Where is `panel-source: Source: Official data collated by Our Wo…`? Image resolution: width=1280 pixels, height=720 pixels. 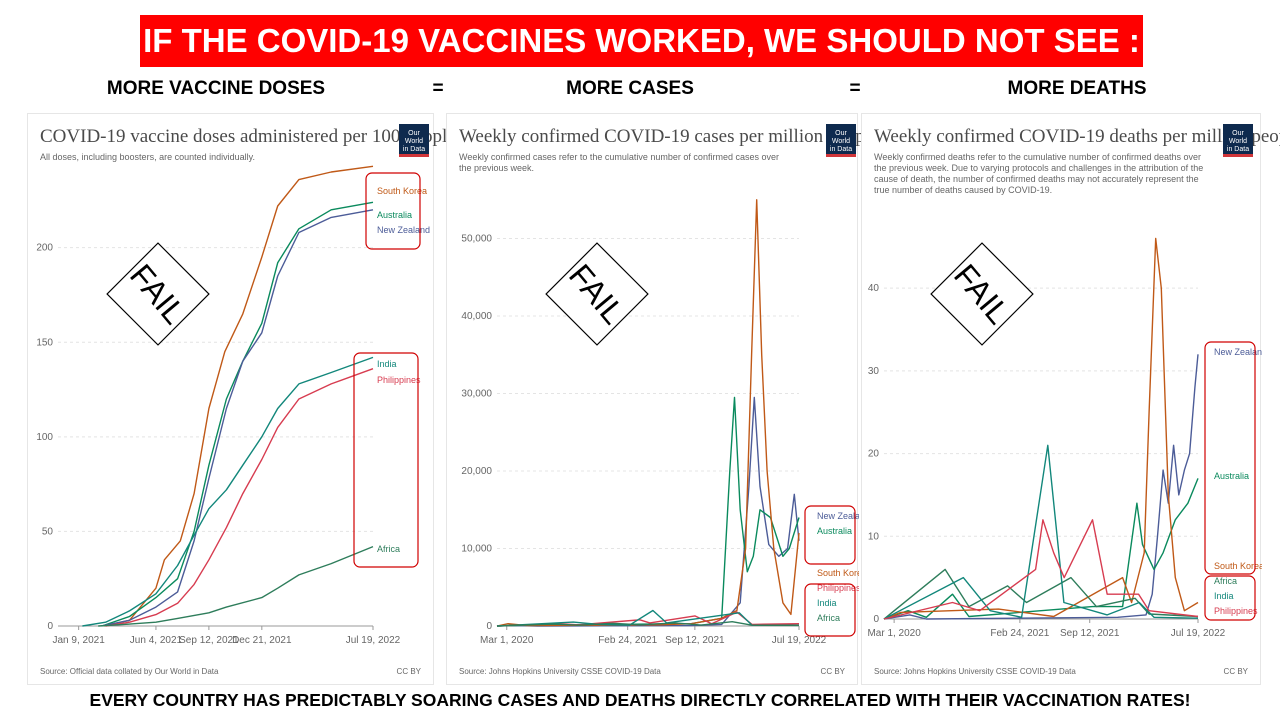 panel-source: Source: Official data collated by Our Wo… is located at coordinates (129, 671).